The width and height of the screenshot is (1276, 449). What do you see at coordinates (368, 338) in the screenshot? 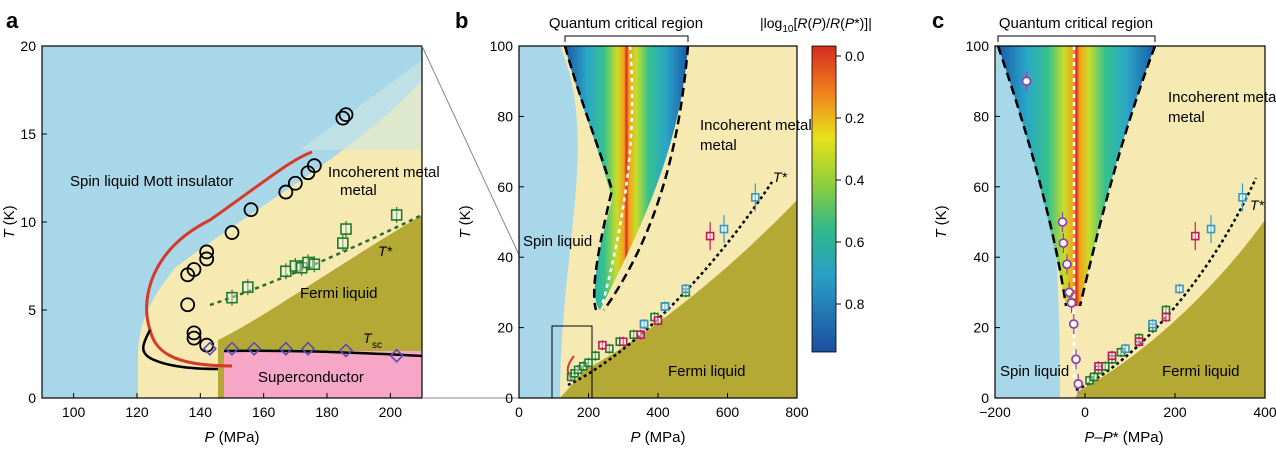
I see `svg-text: T` at bounding box center [368, 338].